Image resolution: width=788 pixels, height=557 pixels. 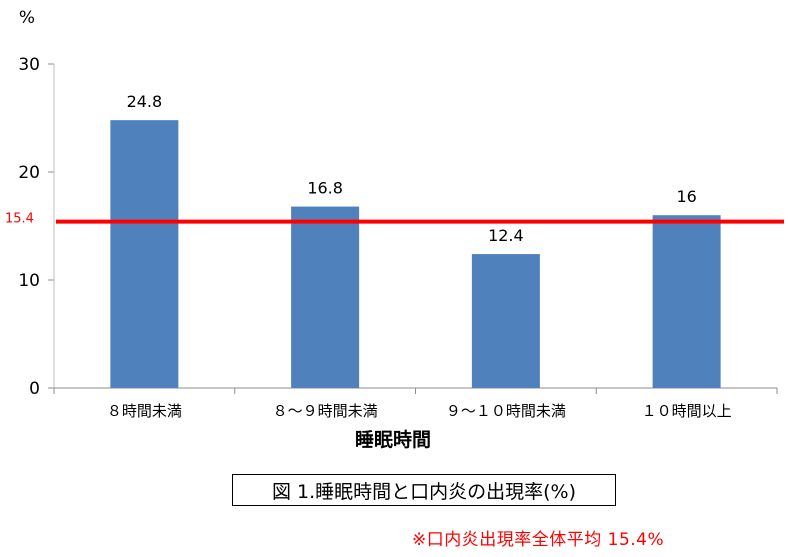 What do you see at coordinates (393, 440) in the screenshot?
I see `x-axis-label: 睡眠時間` at bounding box center [393, 440].